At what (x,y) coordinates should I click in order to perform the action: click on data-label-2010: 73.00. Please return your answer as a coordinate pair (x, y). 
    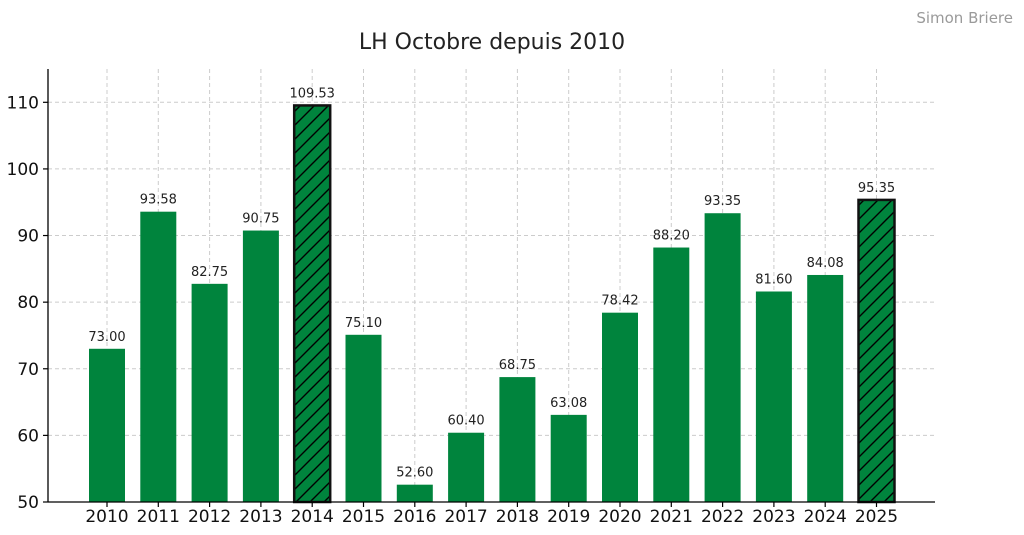
    Looking at the image, I should click on (106, 337).